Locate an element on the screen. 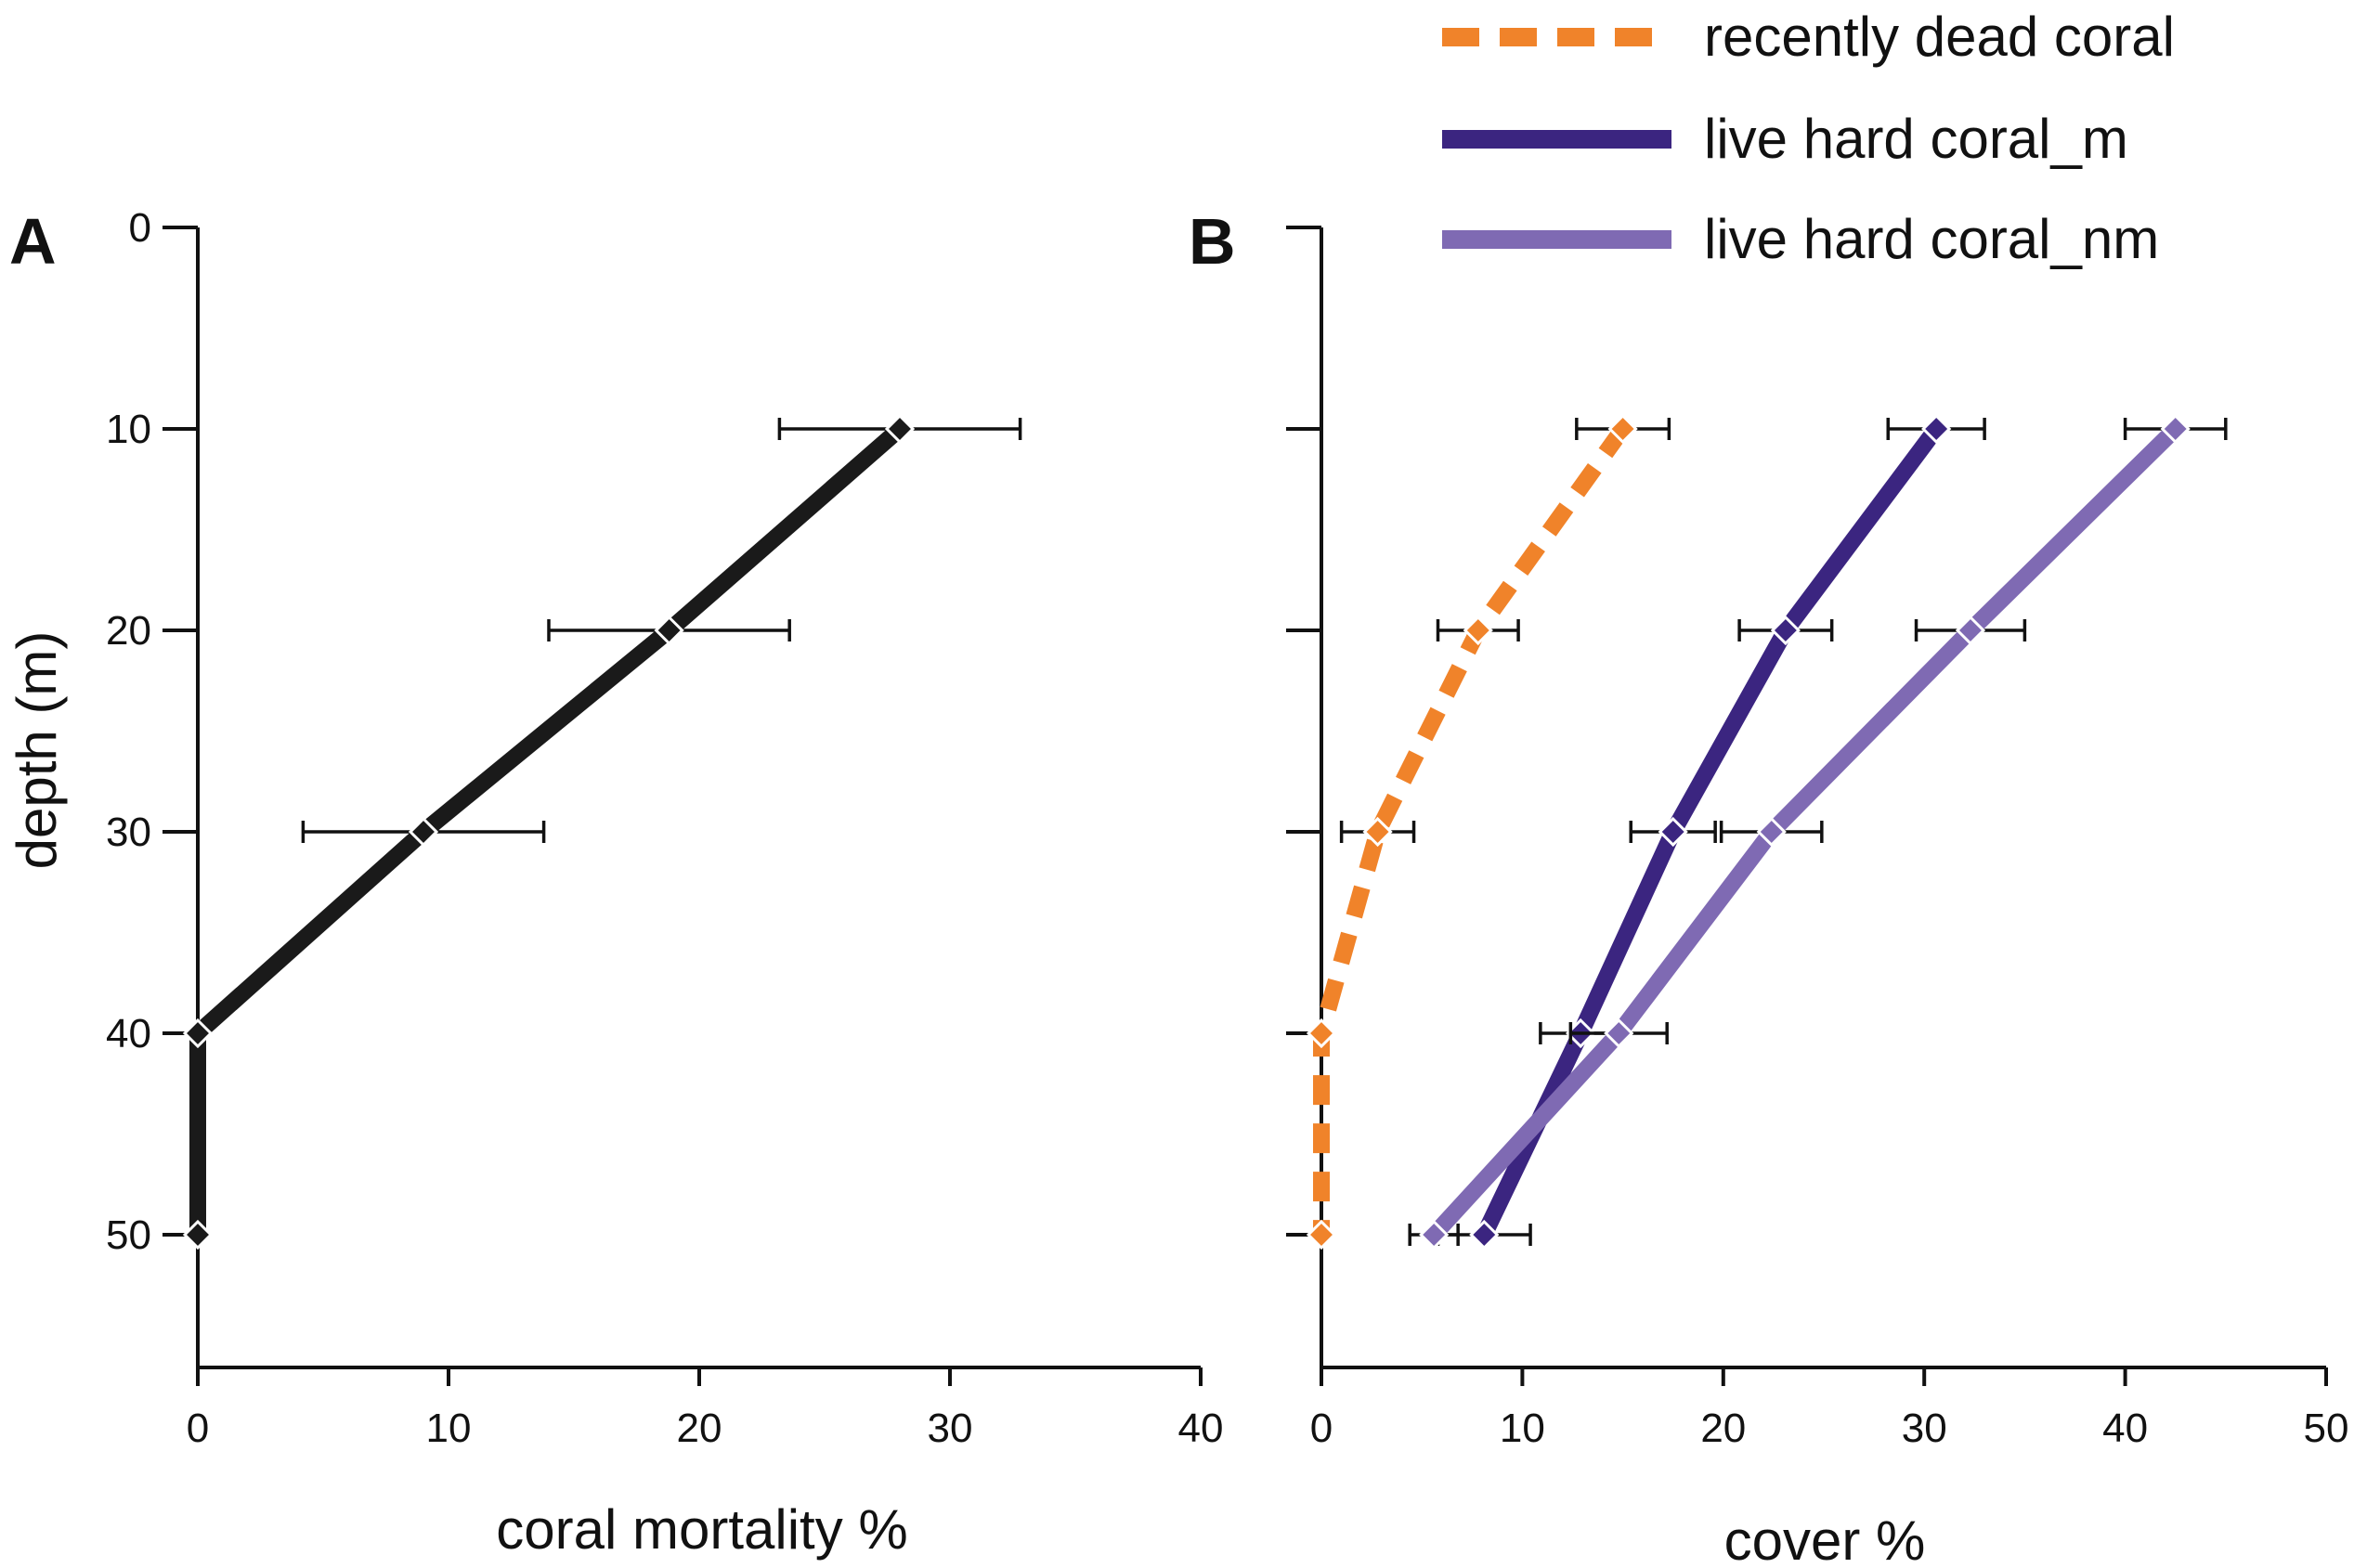 The height and width of the screenshot is (1568, 2354). panel-a-y-tick-label: 30 is located at coordinates (128, 832).